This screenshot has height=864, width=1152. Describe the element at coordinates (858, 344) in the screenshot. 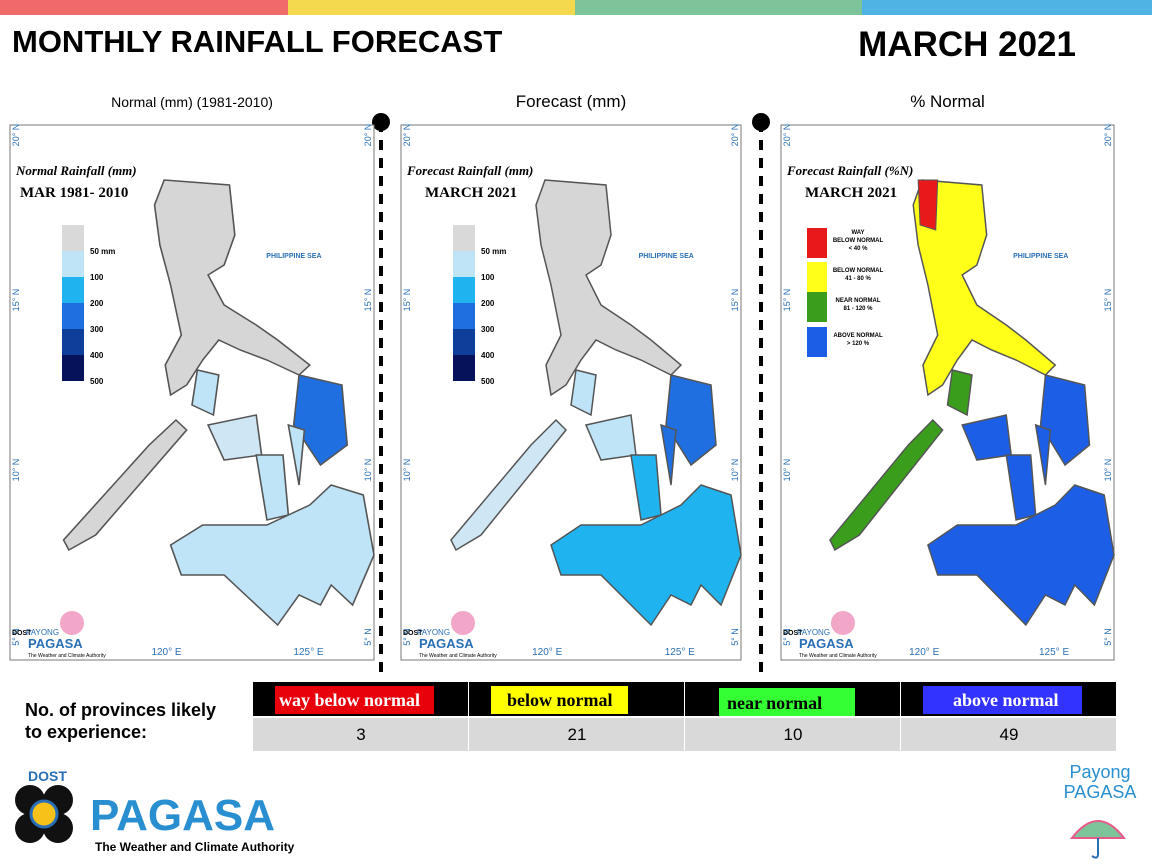

I see `legend-label: > 120 %` at that location.